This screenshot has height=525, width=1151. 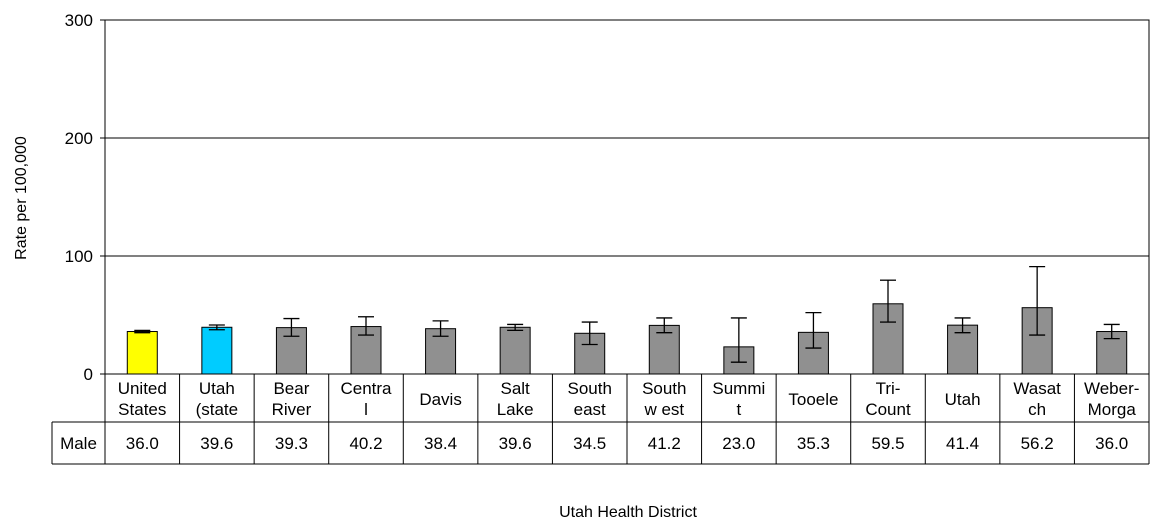 What do you see at coordinates (440, 443) in the screenshot?
I see `data-label: 38.4` at bounding box center [440, 443].